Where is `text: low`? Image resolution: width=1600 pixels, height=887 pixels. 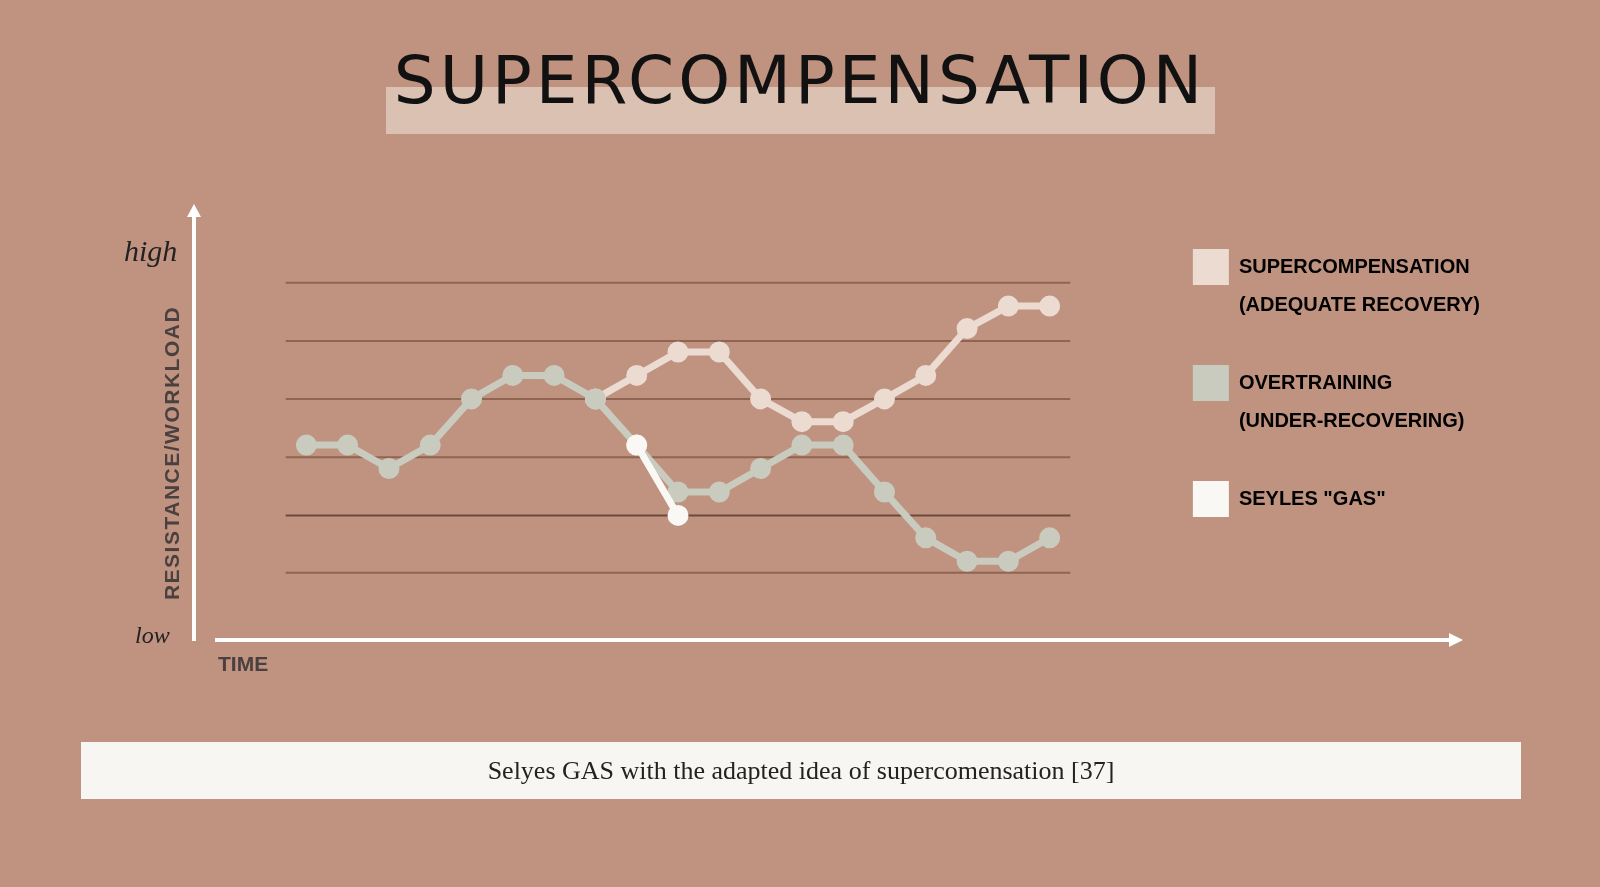
text: low is located at coordinates (152, 635).